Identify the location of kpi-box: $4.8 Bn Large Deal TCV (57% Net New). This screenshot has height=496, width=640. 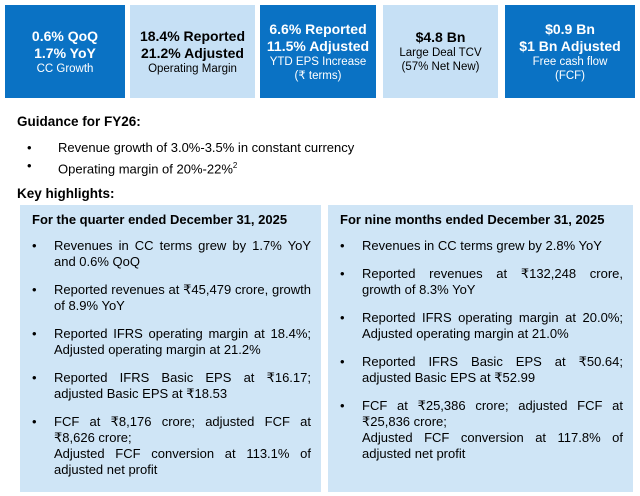
(440, 51).